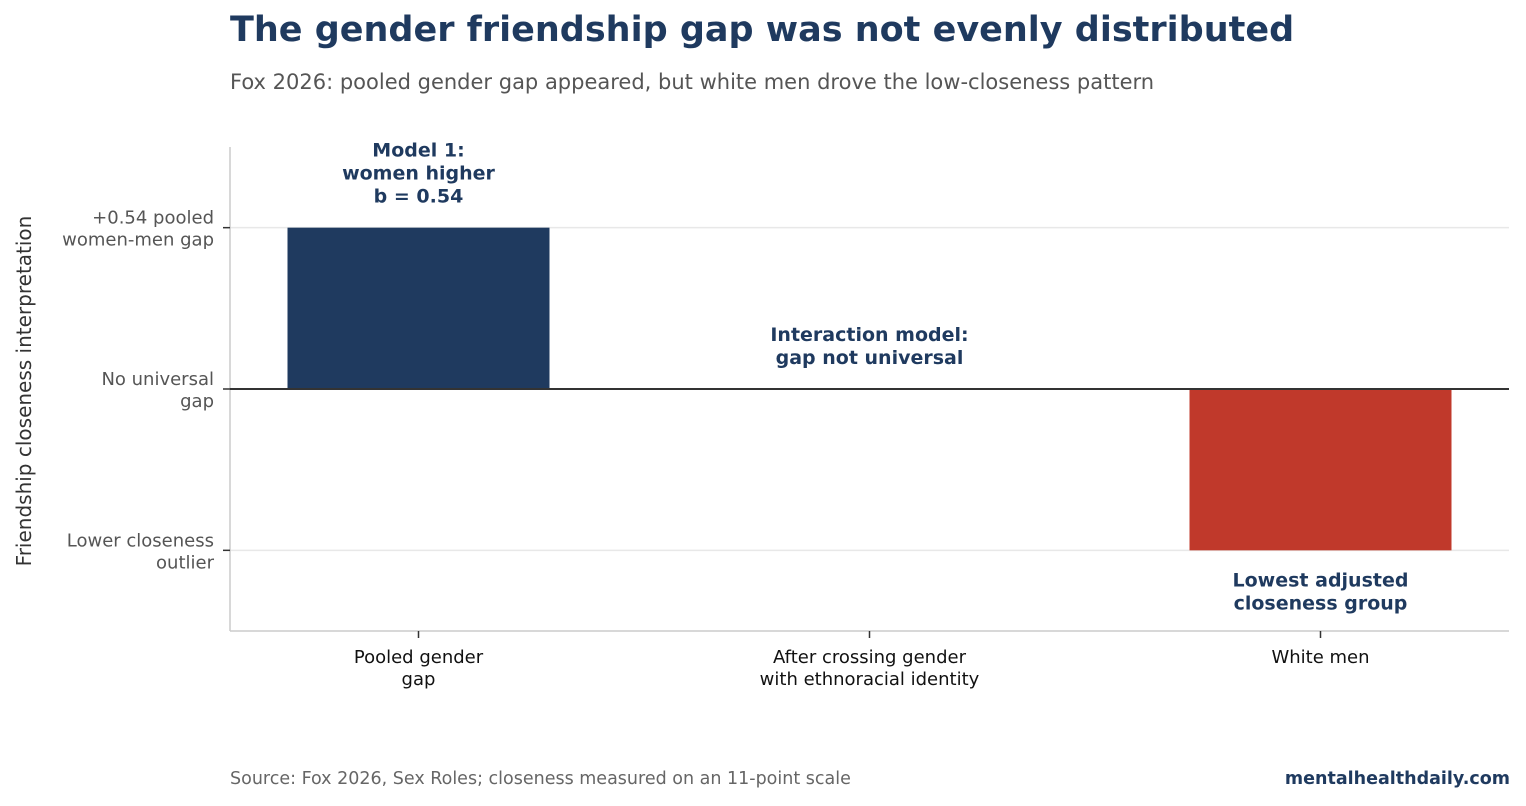  Describe the element at coordinates (140, 540) in the screenshot. I see `y-tick-label-line: Lower closeness` at that location.